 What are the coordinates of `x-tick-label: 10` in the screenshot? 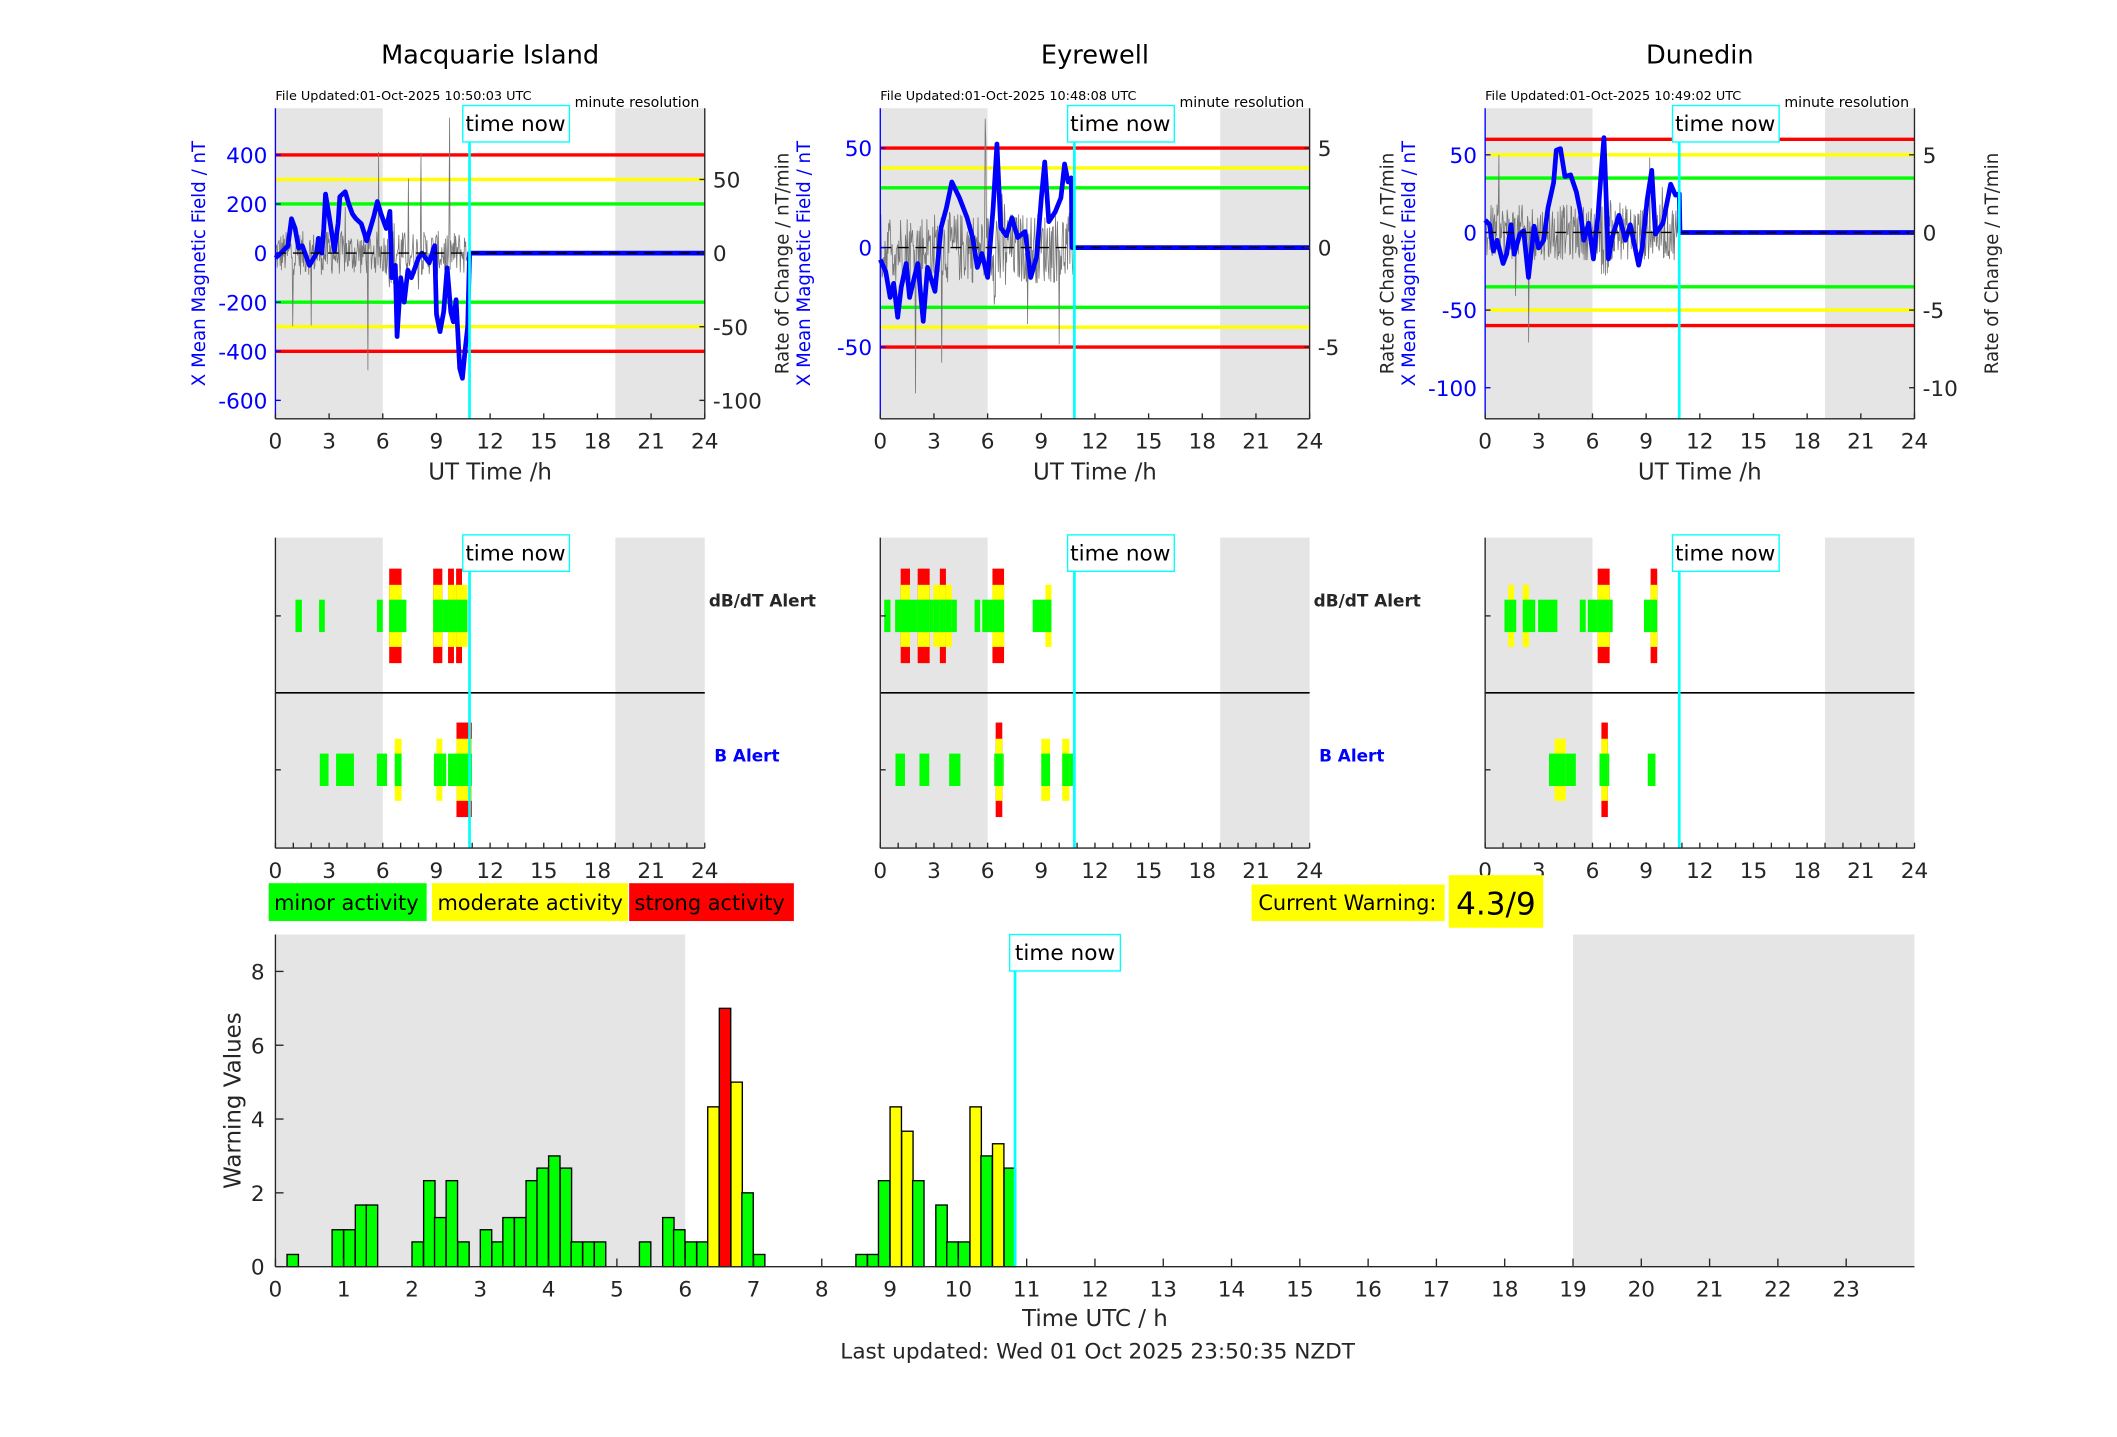 It's located at (958, 1289).